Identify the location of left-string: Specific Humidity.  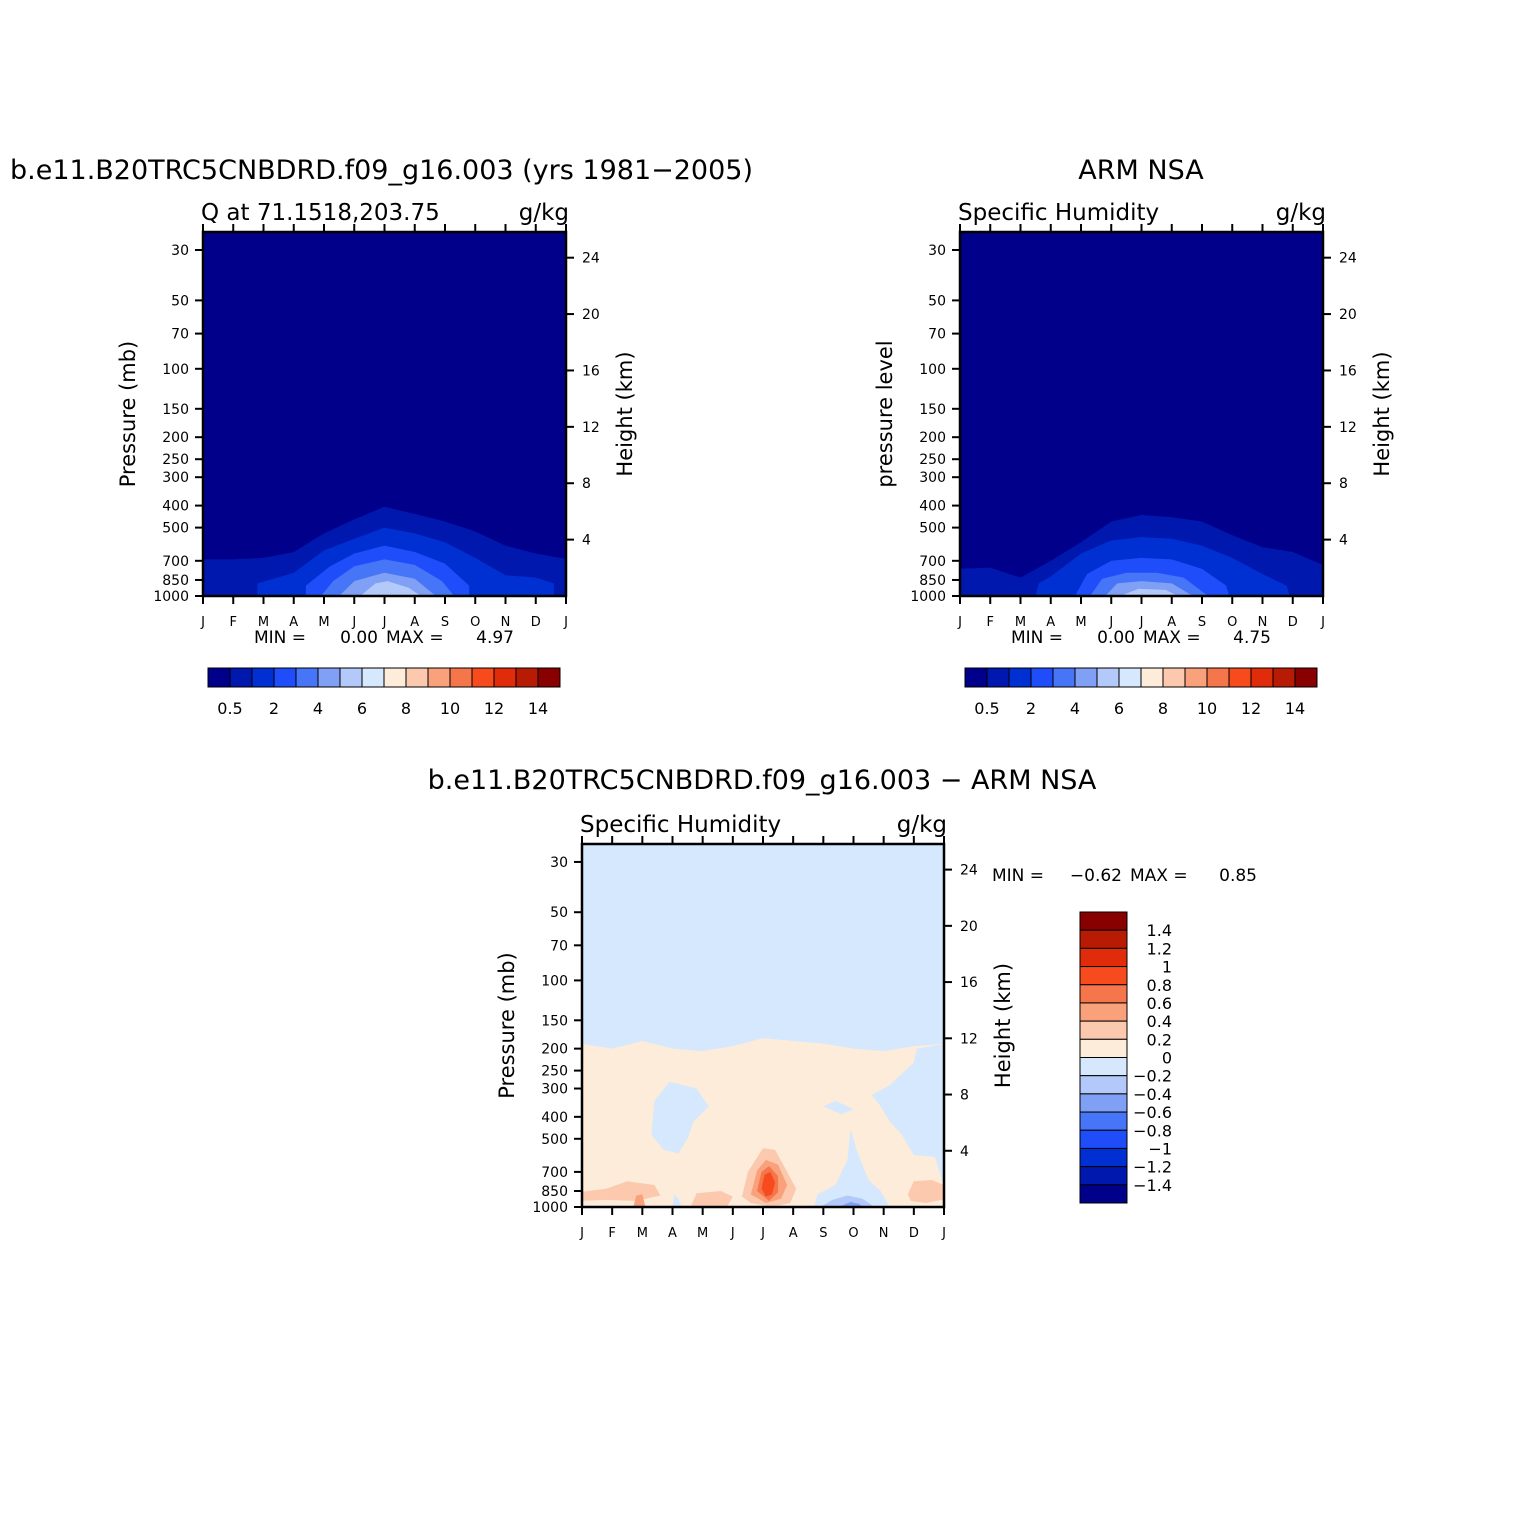
(1058, 213).